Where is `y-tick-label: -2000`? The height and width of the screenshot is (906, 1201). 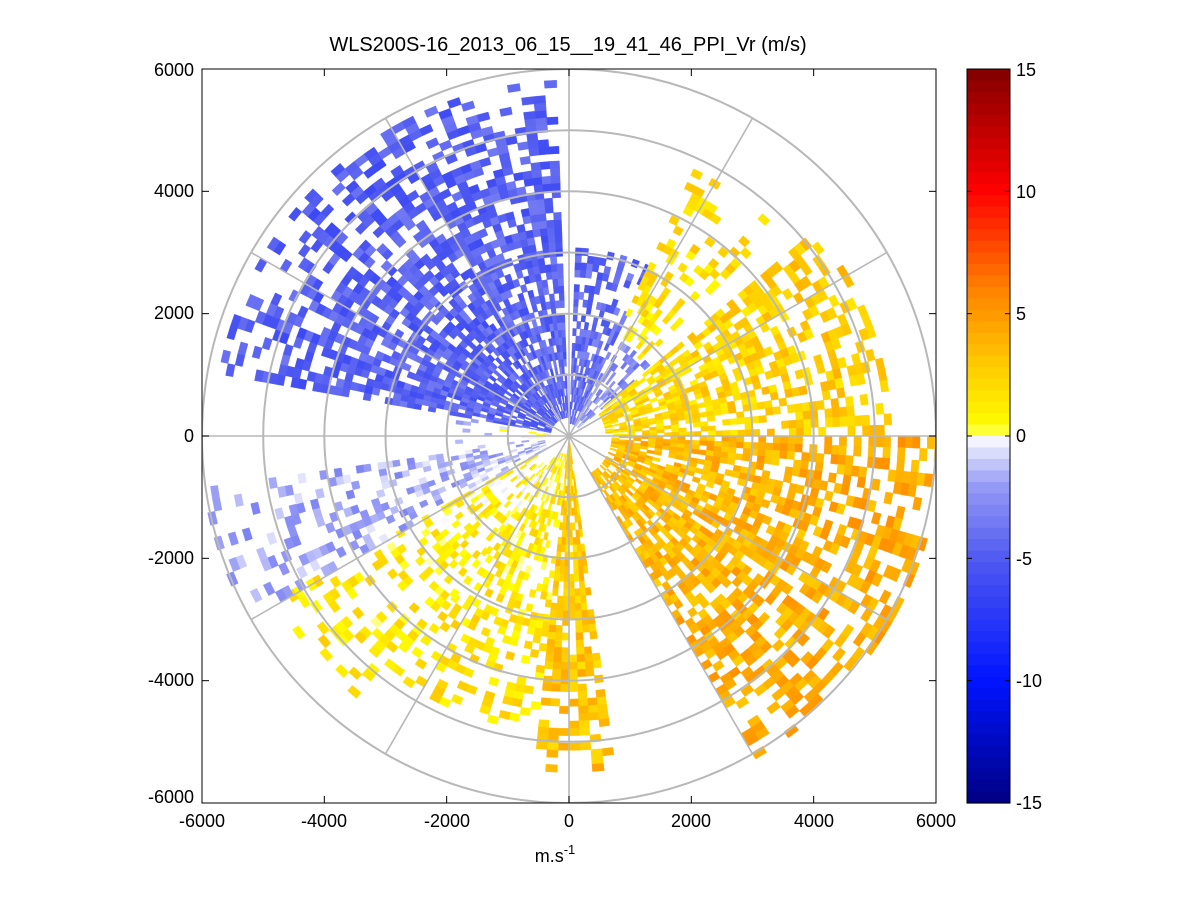
y-tick-label: -2000 is located at coordinates (171, 558).